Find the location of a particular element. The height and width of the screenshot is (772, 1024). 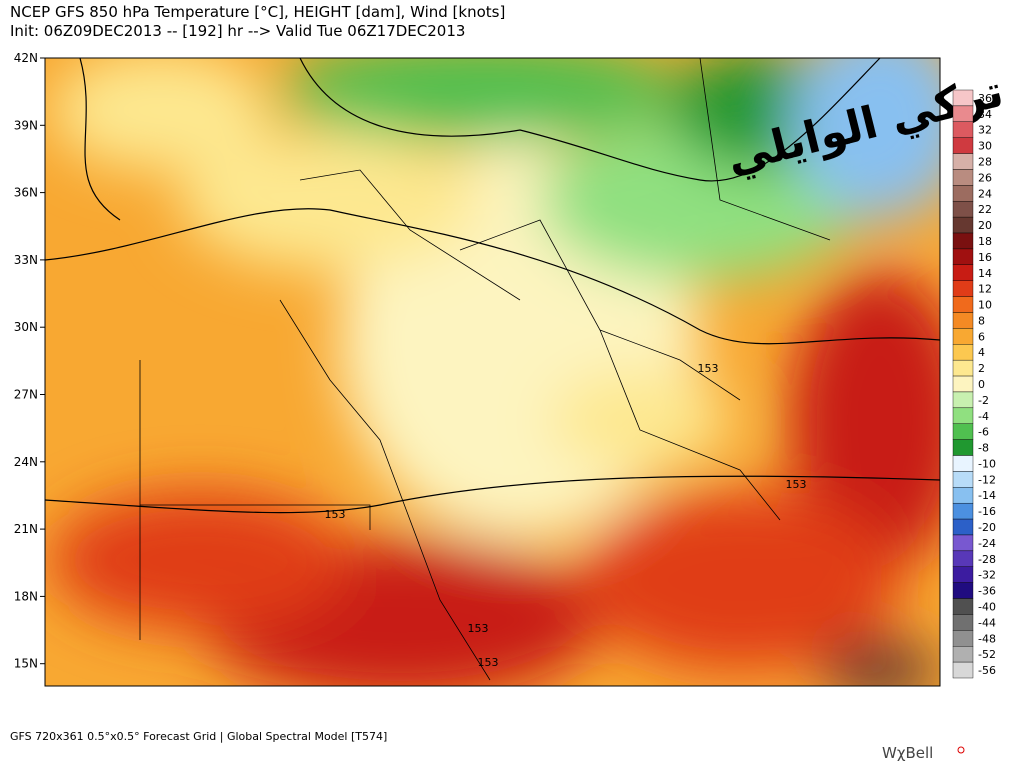

colorbar-label: 4 is located at coordinates (981, 352).